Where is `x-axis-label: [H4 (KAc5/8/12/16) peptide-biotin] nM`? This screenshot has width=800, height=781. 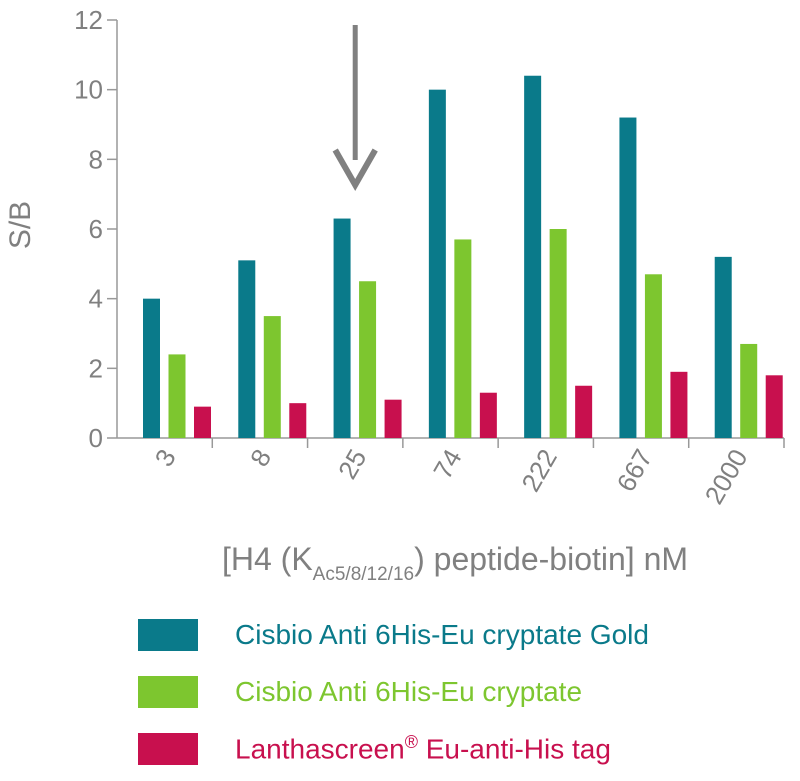 x-axis-label: [H4 (KAc5/8/12/16) peptide-biotin] nM is located at coordinates (455, 563).